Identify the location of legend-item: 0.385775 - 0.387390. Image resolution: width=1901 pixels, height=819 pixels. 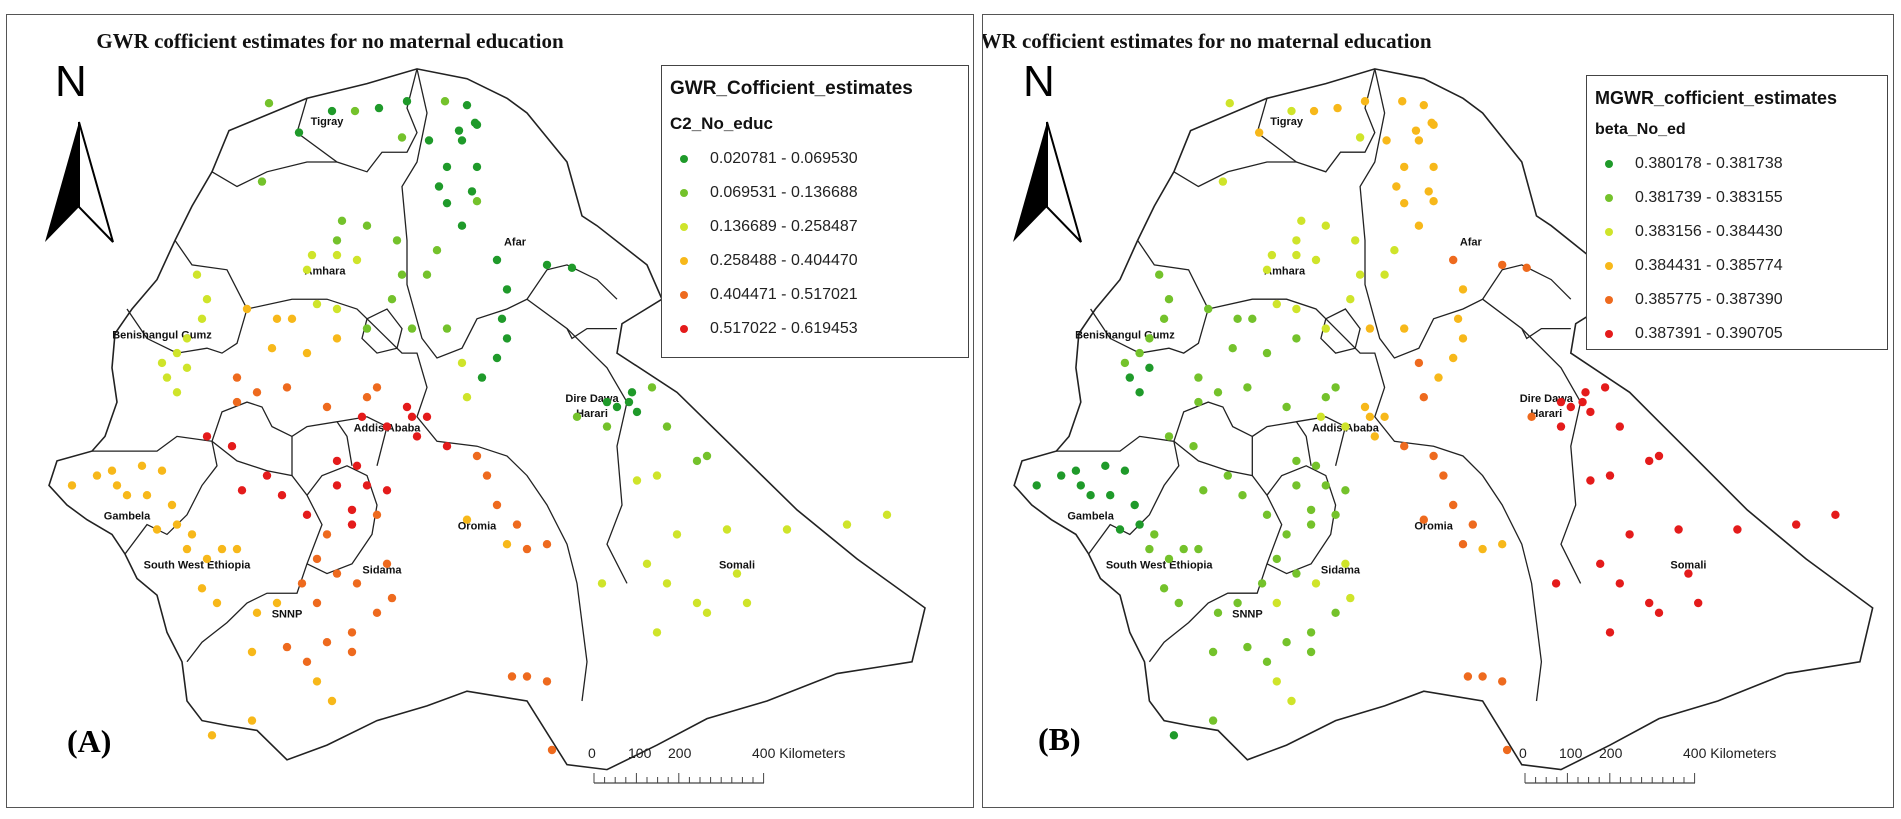
(1746, 300).